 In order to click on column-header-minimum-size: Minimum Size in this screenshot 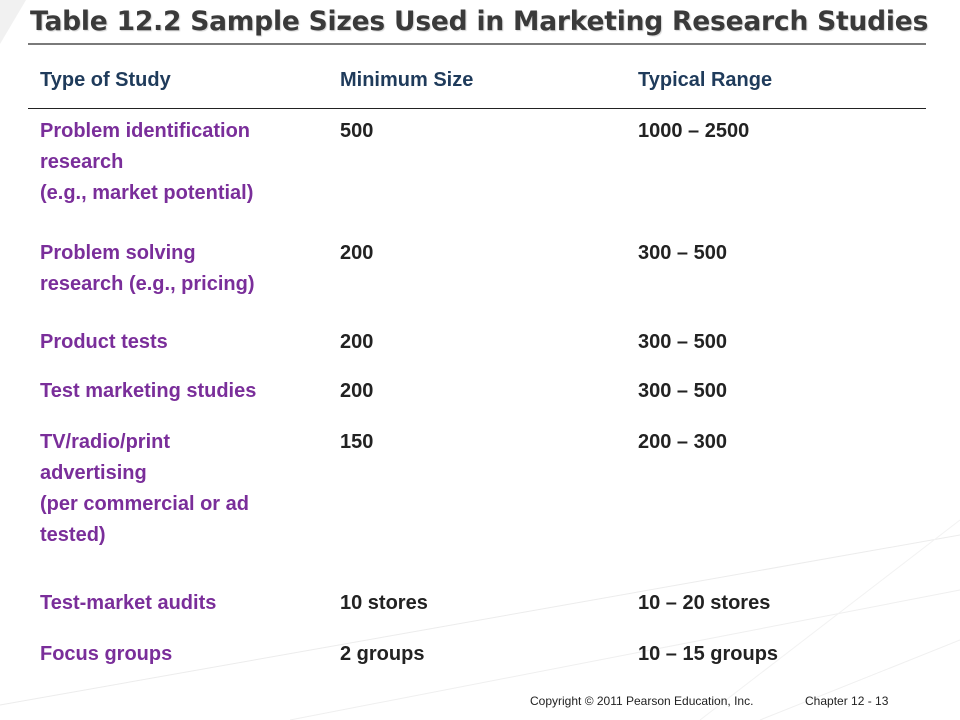, I will do `click(407, 80)`.